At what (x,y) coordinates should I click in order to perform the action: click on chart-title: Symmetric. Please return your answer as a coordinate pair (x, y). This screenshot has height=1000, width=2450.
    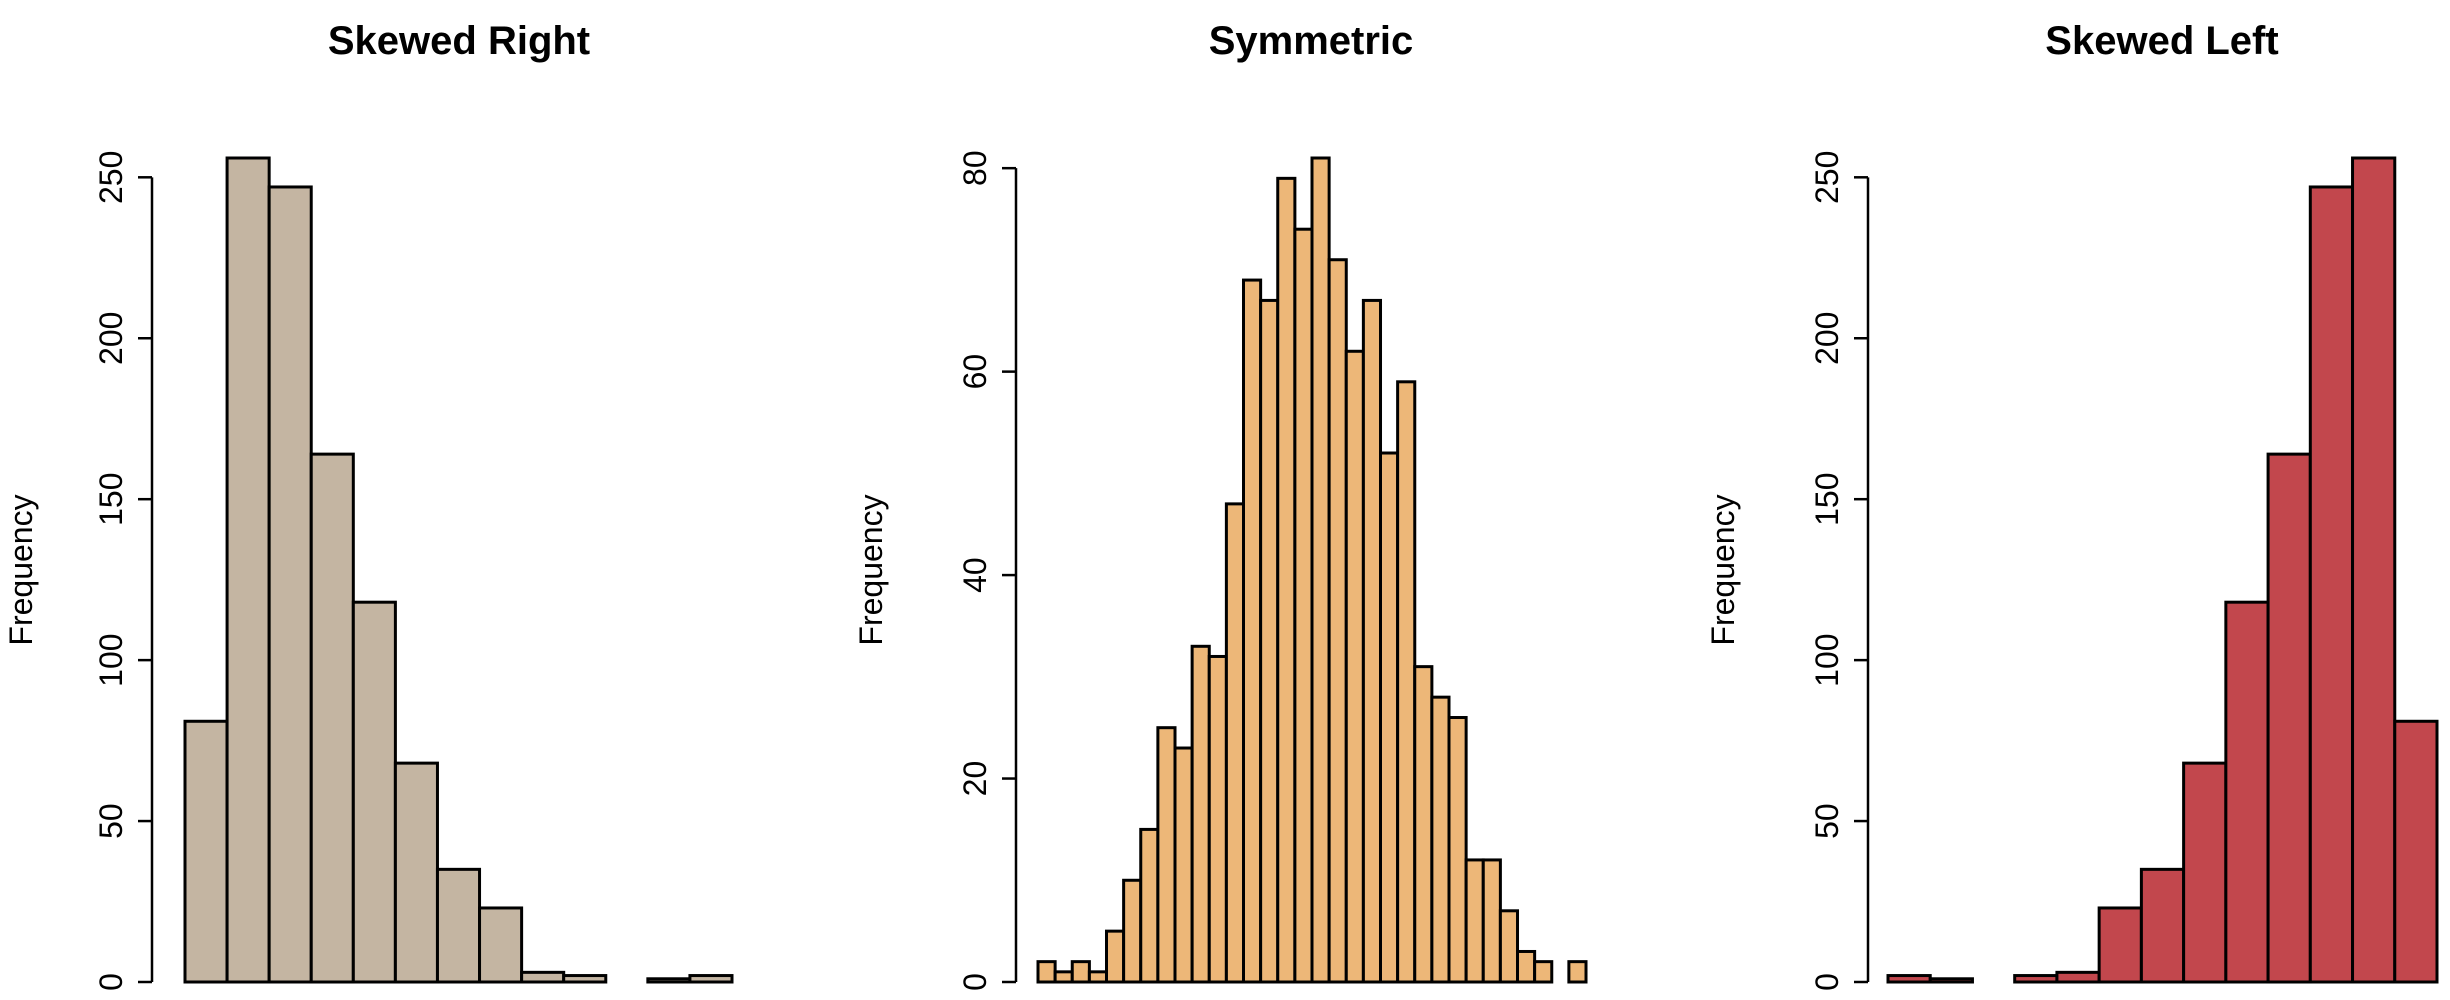
    Looking at the image, I should click on (1311, 41).